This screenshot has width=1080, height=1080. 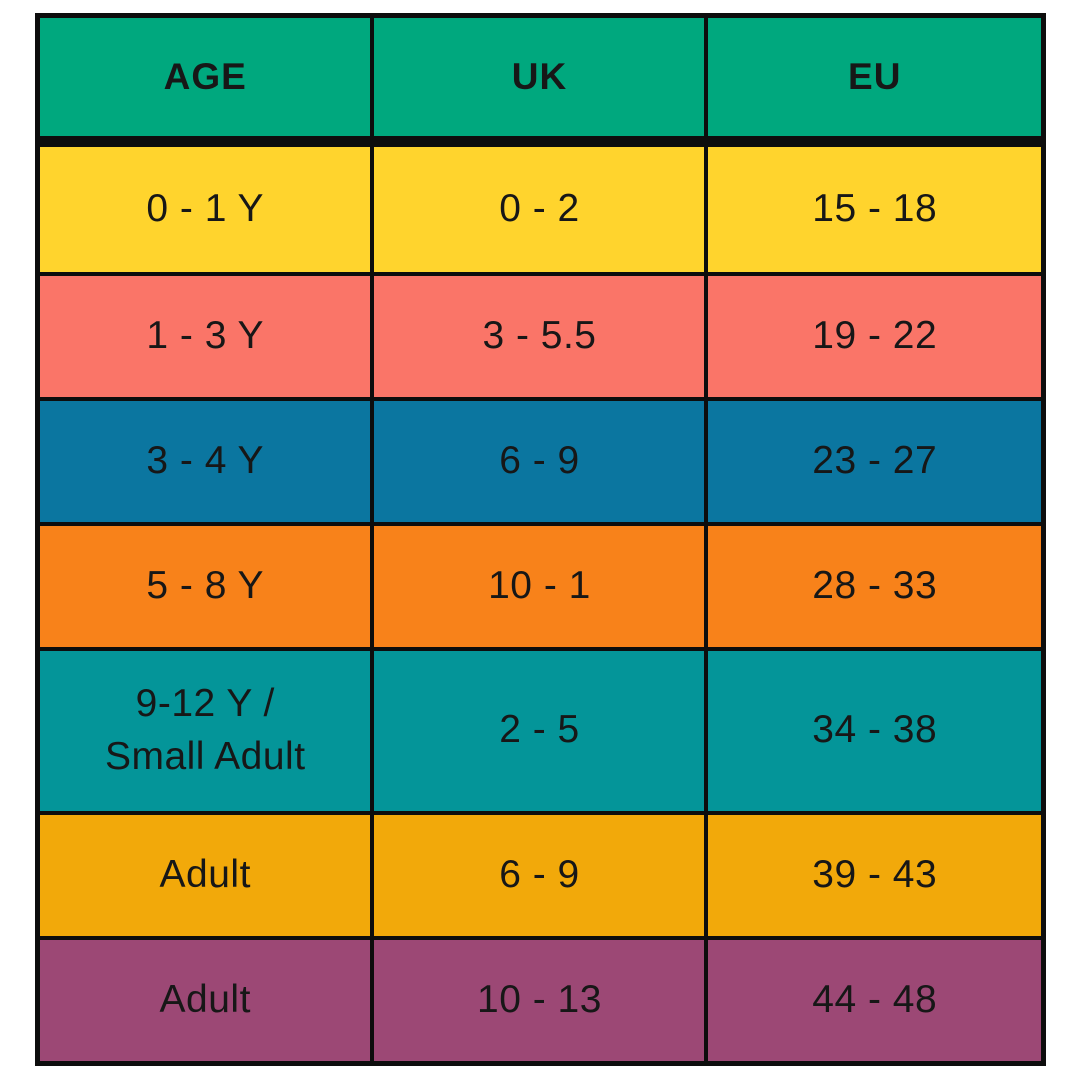 I want to click on table-row: 1 - 3 Y 3 - 5.5 19 - 22, so click(x=540, y=336).